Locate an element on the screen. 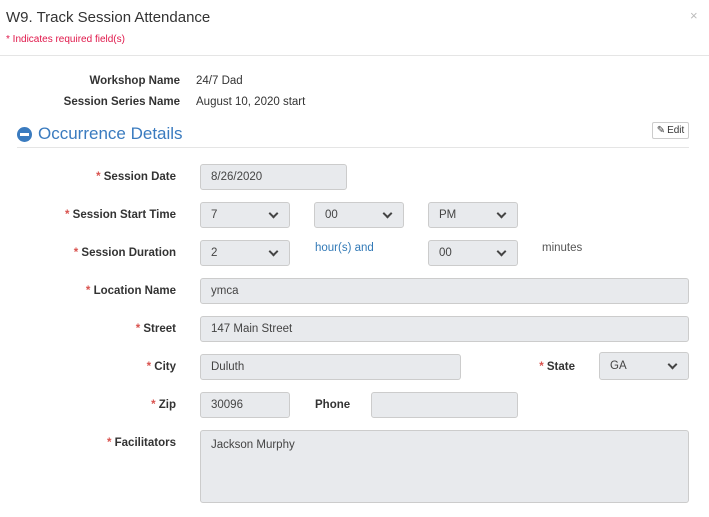  divider is located at coordinates (354, 55).